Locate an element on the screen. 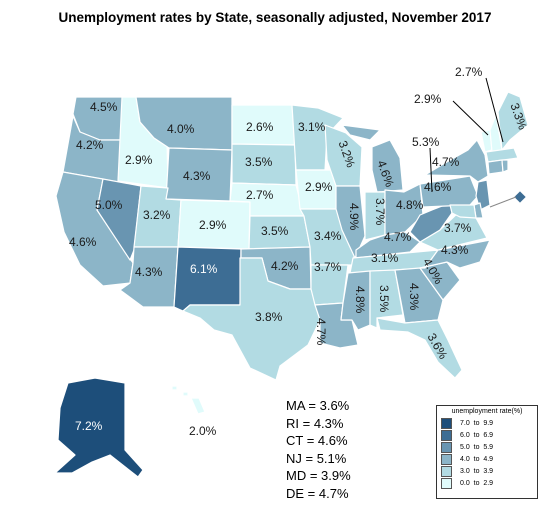  label-oh: 4.8% is located at coordinates (410, 205).